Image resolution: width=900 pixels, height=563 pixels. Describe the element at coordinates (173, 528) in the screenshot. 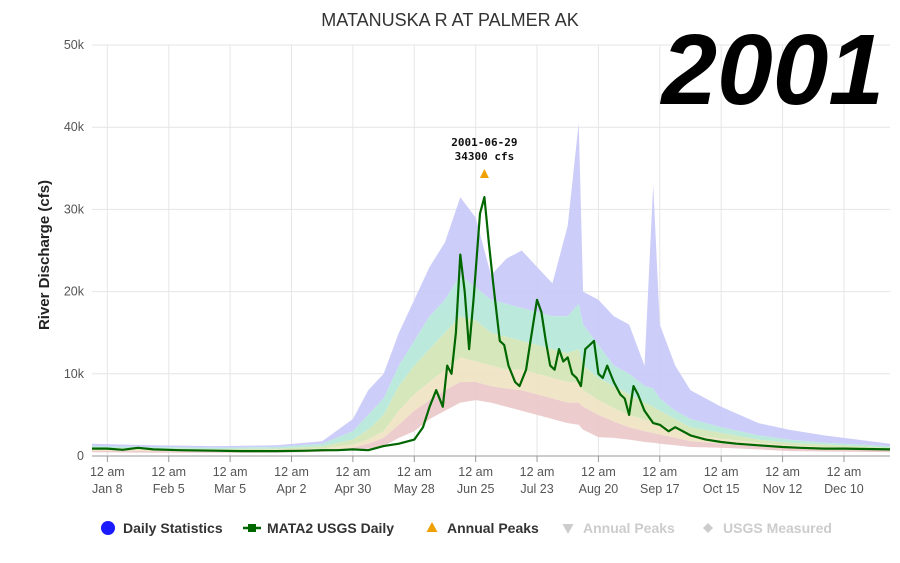

I see `legend-label: Daily Statistics` at that location.